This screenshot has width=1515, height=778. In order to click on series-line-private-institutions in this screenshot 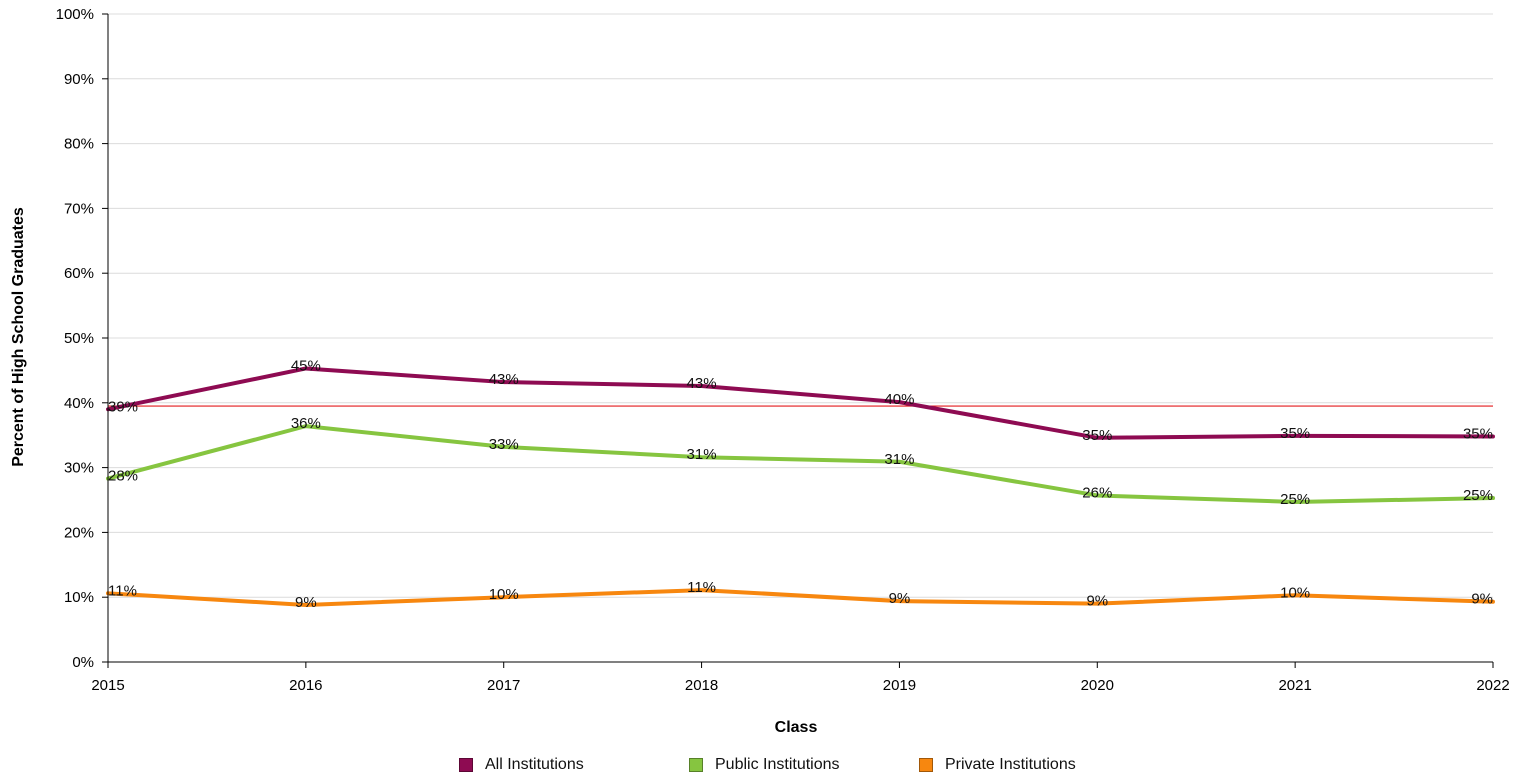, I will do `click(800, 597)`.